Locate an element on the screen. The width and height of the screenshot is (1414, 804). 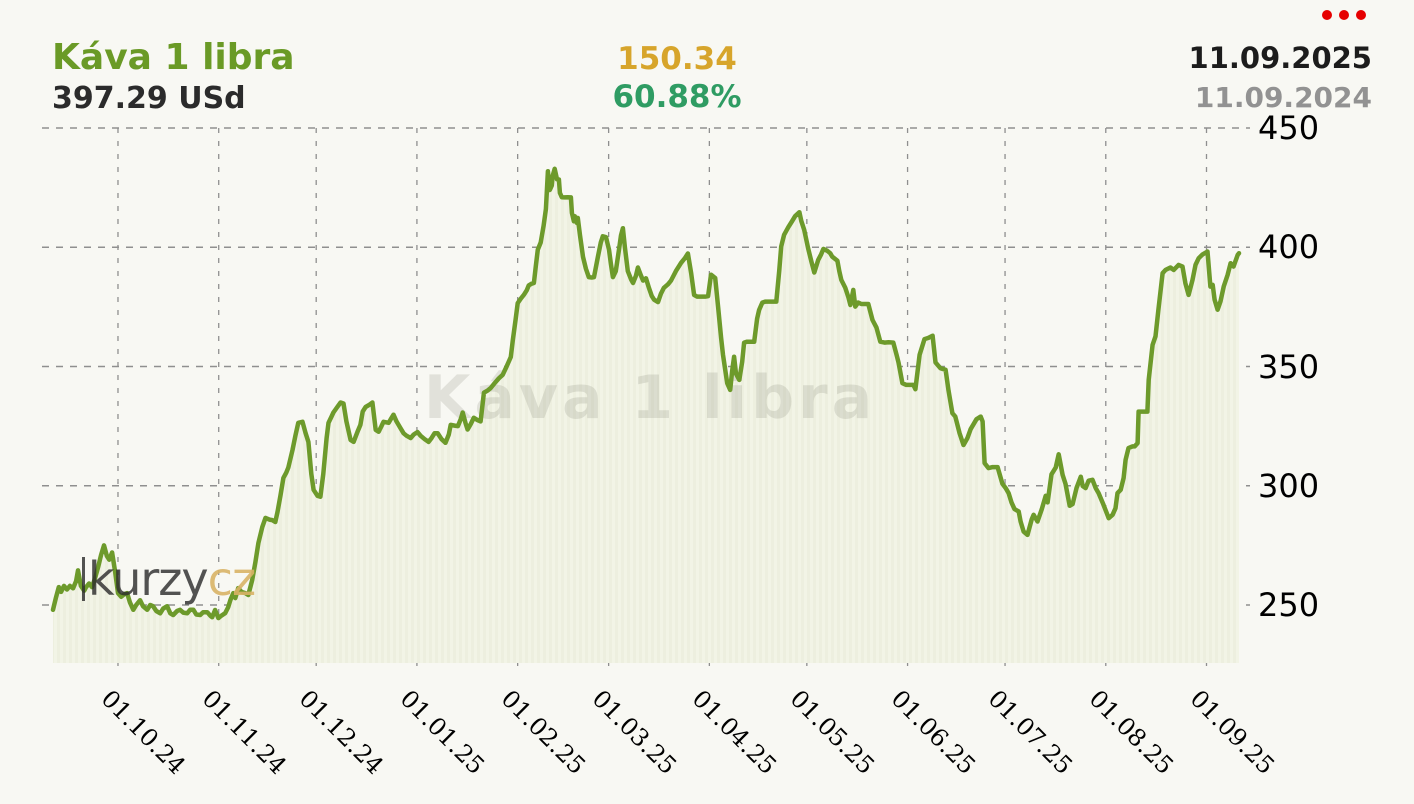
y-axis-label: 400 is located at coordinates (1289, 247).